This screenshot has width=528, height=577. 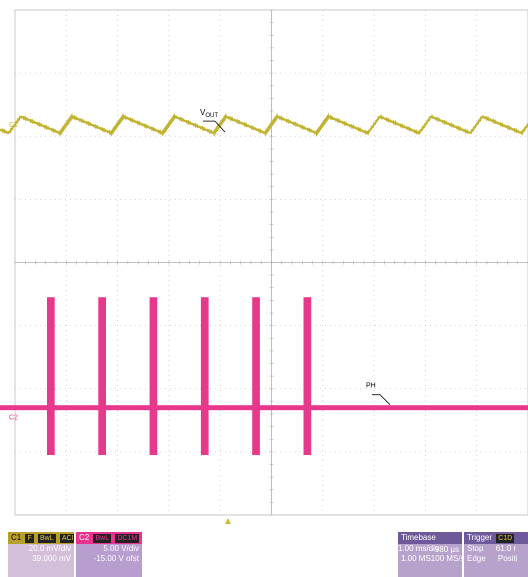 I want to click on vout-label: VOUT, so click(x=209, y=113).